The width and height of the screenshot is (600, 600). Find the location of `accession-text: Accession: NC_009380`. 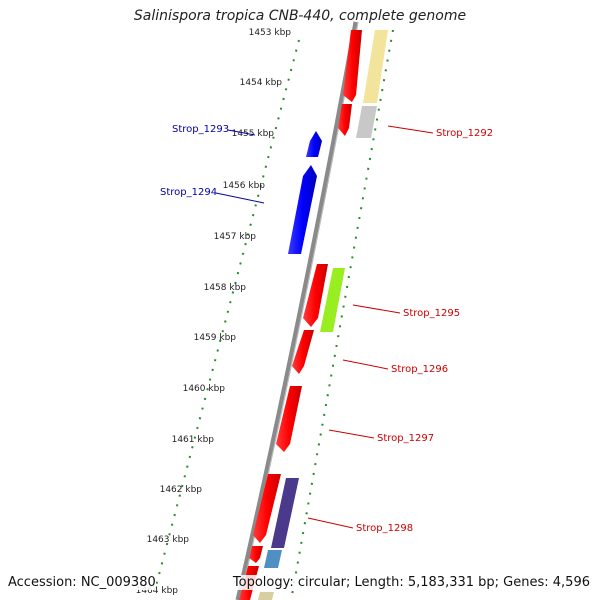

accession-text: Accession: NC_009380 is located at coordinates (82, 582).